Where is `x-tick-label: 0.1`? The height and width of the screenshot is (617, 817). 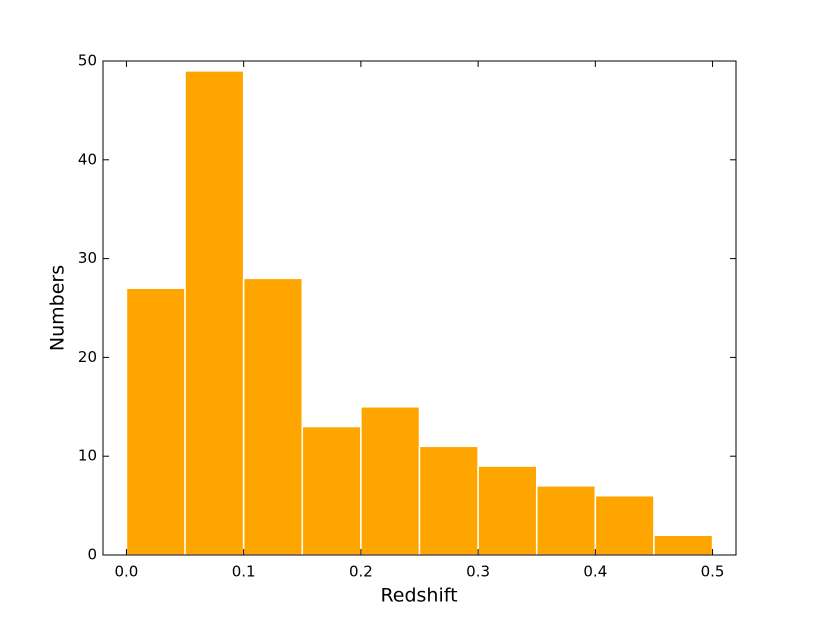
x-tick-label: 0.1 is located at coordinates (244, 572).